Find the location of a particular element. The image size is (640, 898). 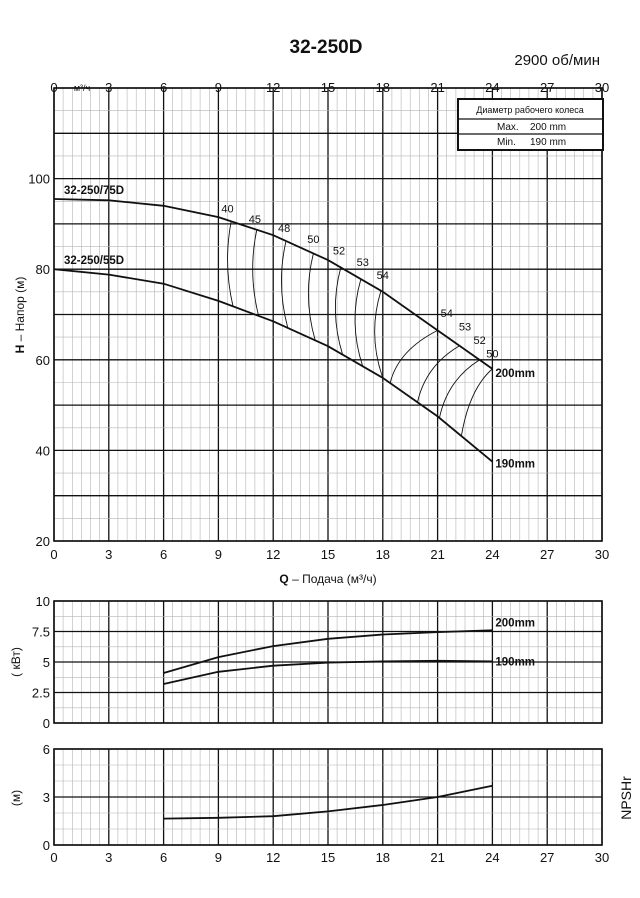

power-curve-200mm is located at coordinates (328, 651).